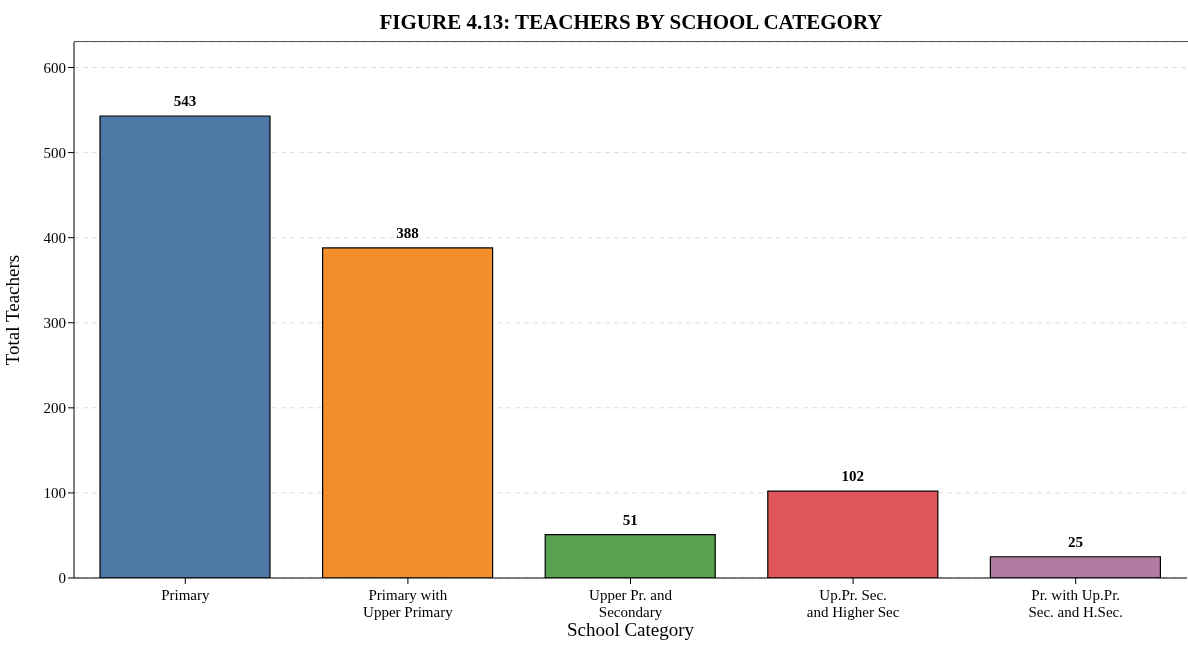  I want to click on data-label: 51, so click(630, 519).